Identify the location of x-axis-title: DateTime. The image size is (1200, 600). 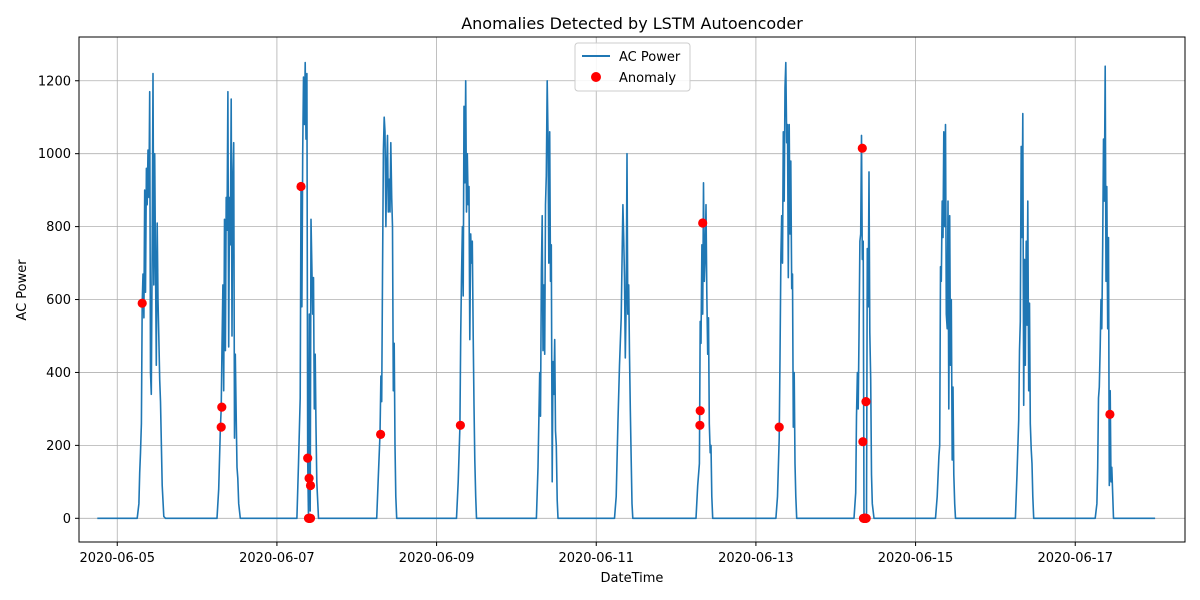
(632, 578).